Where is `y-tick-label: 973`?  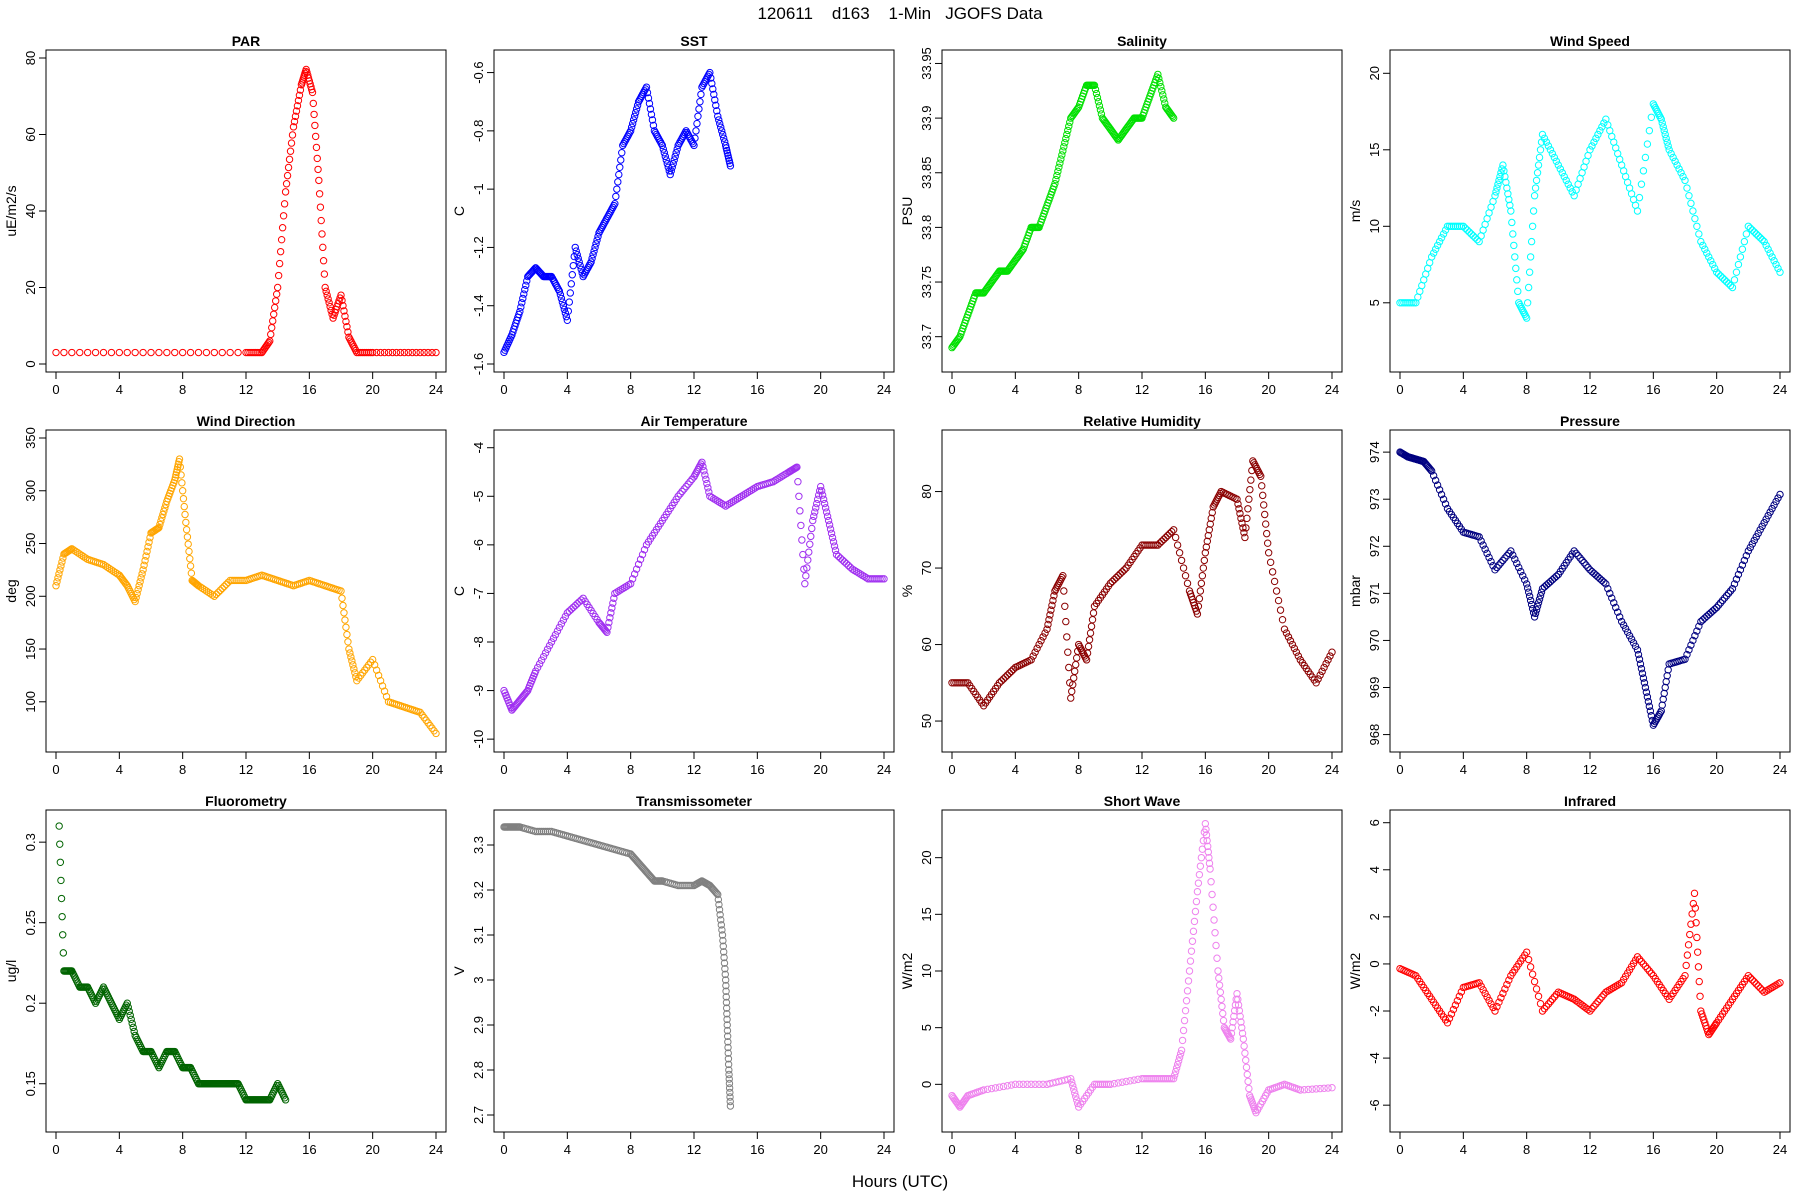
y-tick-label: 973 is located at coordinates (1374, 499).